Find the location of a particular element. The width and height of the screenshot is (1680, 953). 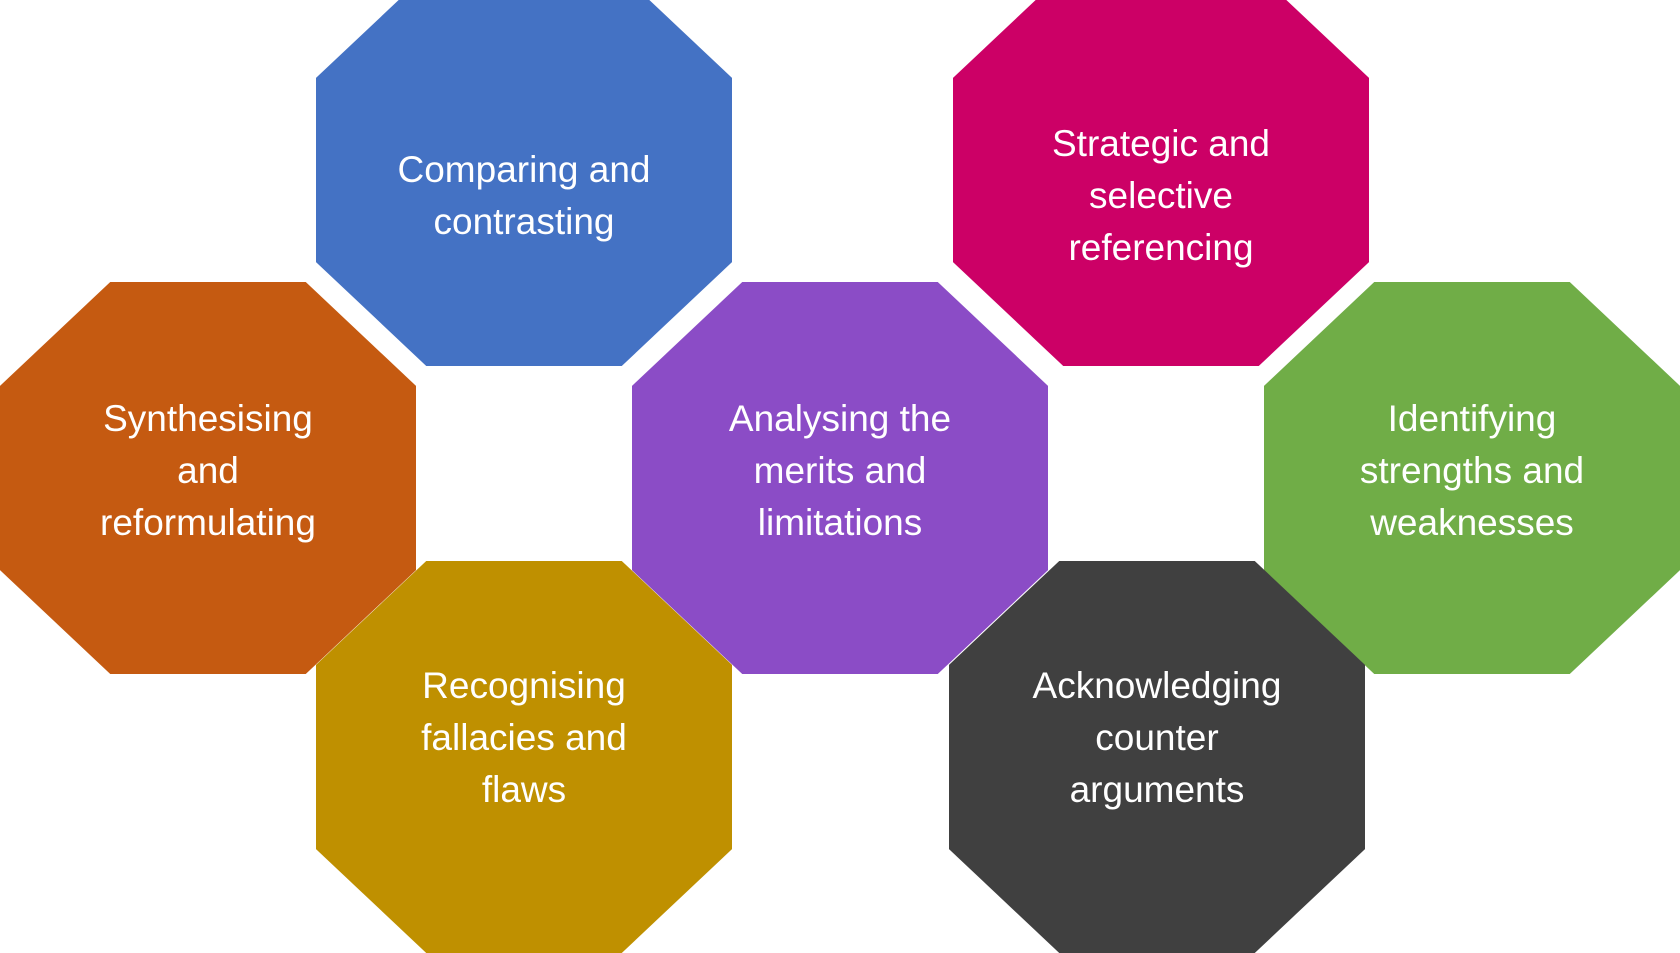

octagon-label: Recognising fallacies and flaws is located at coordinates (524, 737).